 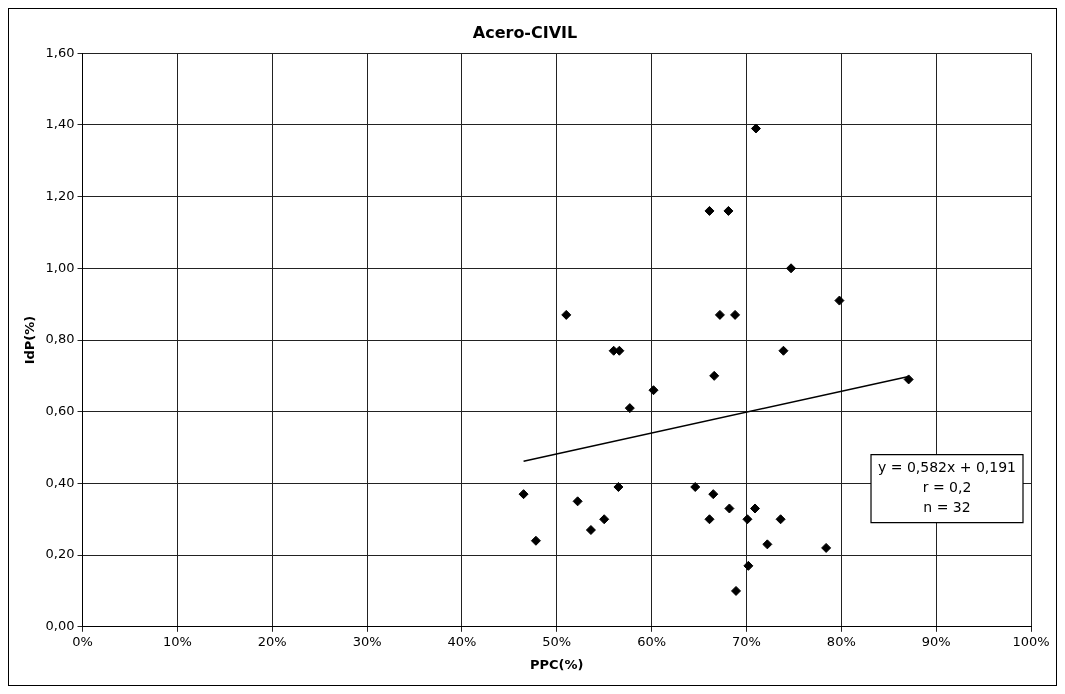 I want to click on y-tick-label: 0,00, so click(x=60, y=626).